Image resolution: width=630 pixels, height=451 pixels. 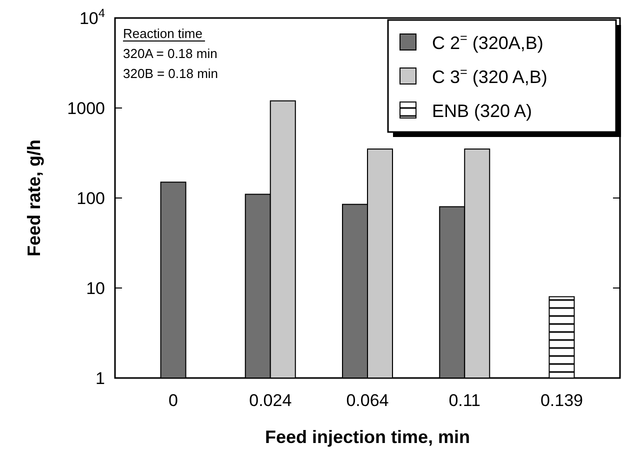 I want to click on y-axis-title: Feed rate, g/h, so click(x=34, y=198).